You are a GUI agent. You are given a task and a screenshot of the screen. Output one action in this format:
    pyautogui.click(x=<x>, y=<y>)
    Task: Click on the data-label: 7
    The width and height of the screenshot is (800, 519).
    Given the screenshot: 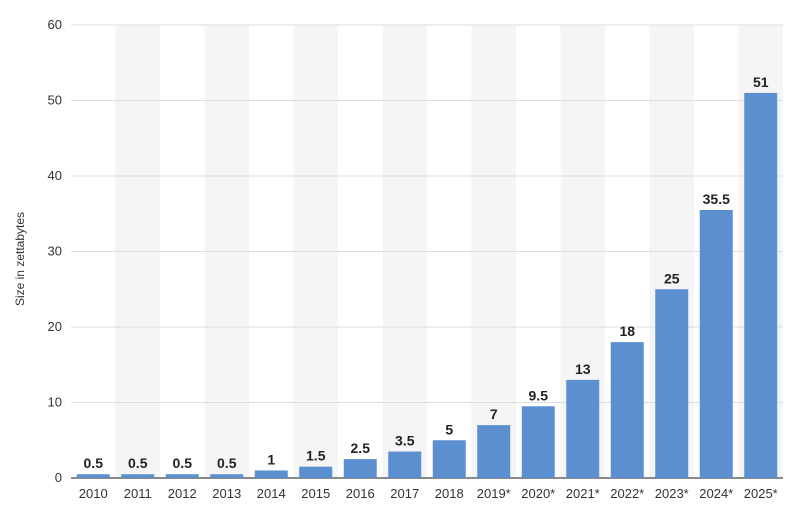 What is the action you would take?
    pyautogui.click(x=494, y=414)
    